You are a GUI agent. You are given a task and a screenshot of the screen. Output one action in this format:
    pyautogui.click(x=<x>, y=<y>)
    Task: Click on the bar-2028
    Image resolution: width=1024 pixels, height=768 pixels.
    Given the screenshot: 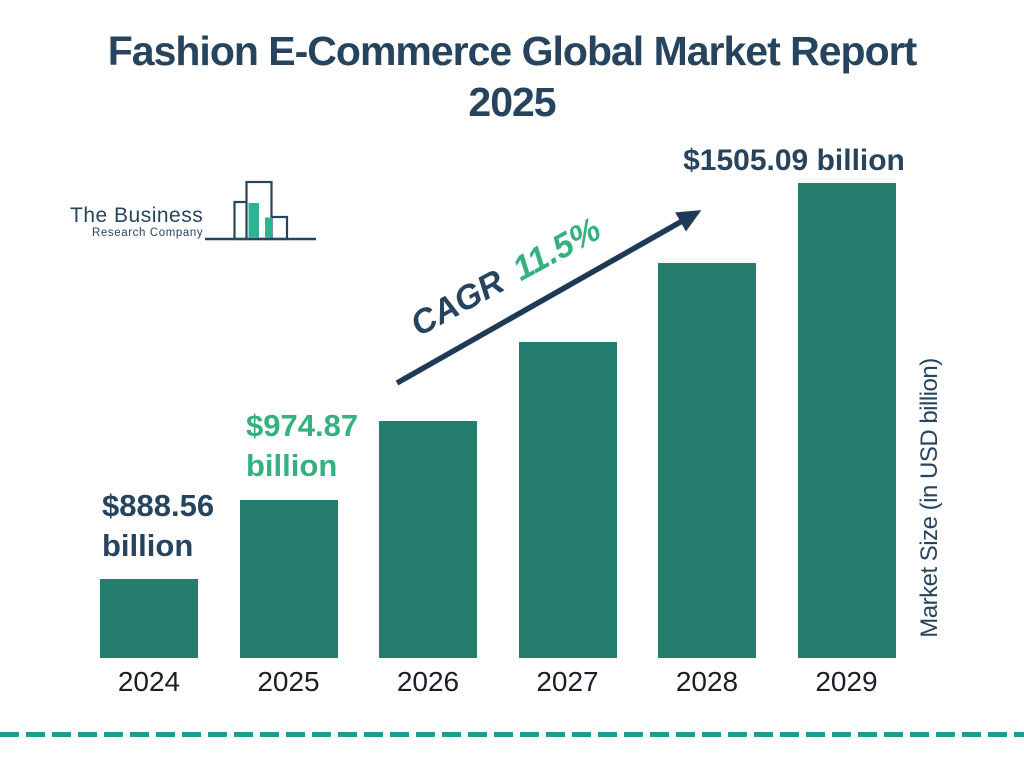 What is the action you would take?
    pyautogui.click(x=707, y=460)
    